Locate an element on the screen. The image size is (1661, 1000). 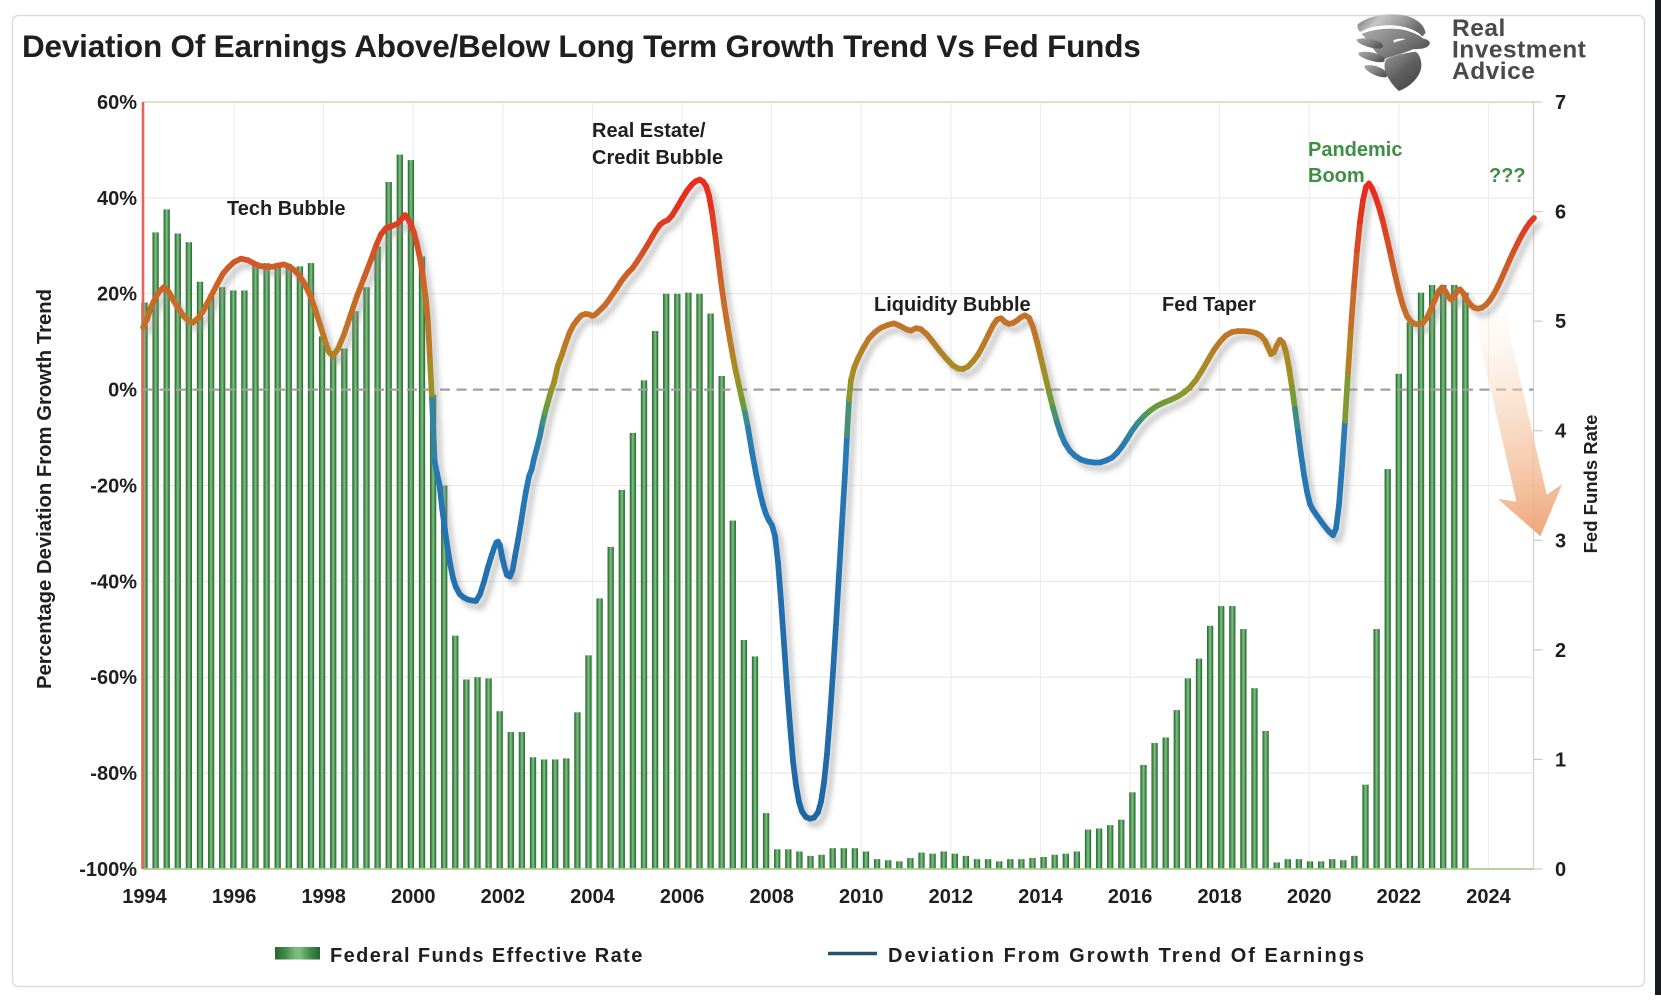
svg-text: Investment is located at coordinates (1519, 50).